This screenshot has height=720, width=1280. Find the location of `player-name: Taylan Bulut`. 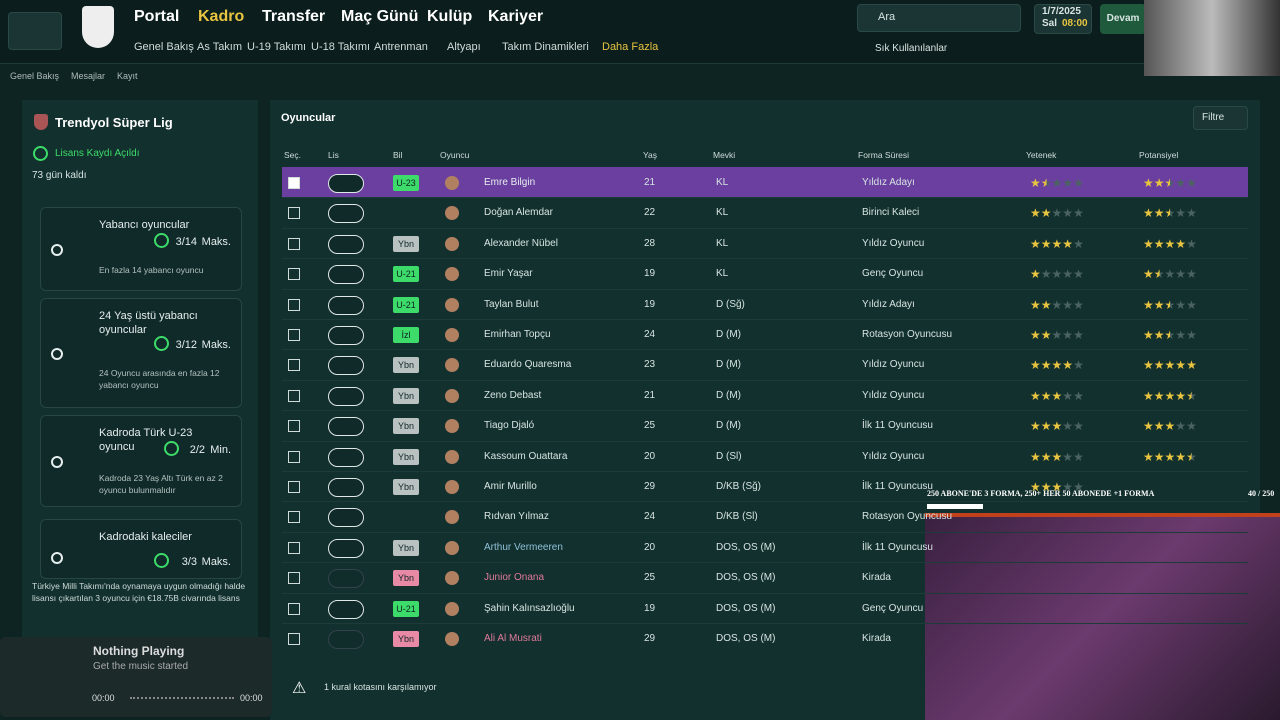

player-name: Taylan Bulut is located at coordinates (511, 304).